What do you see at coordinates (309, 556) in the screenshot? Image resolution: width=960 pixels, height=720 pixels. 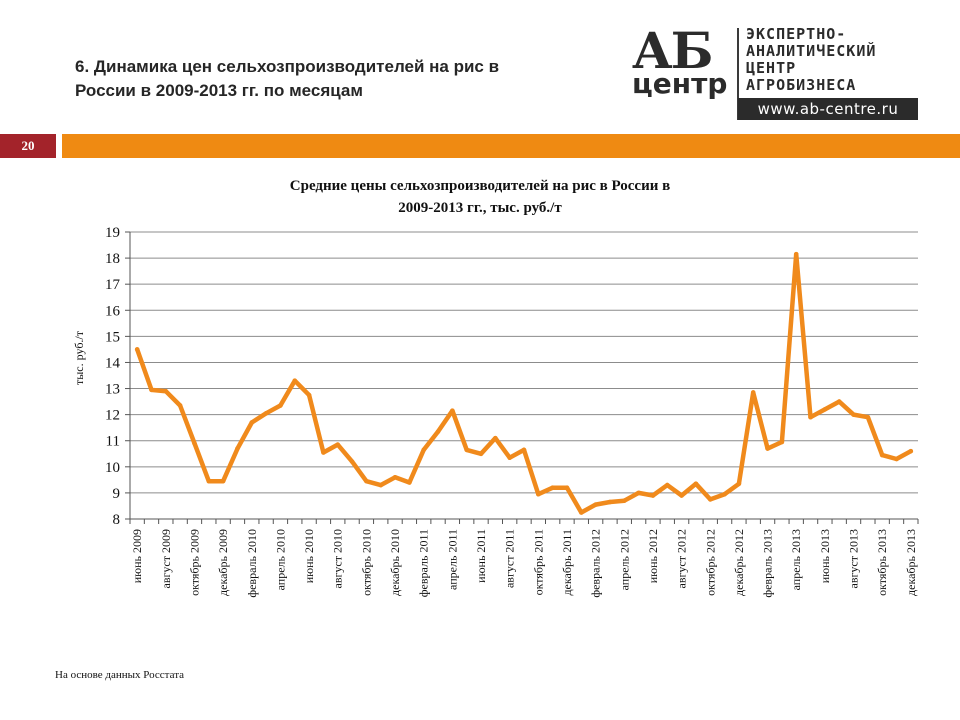 I see `x-tick-label: июнь 2010` at bounding box center [309, 556].